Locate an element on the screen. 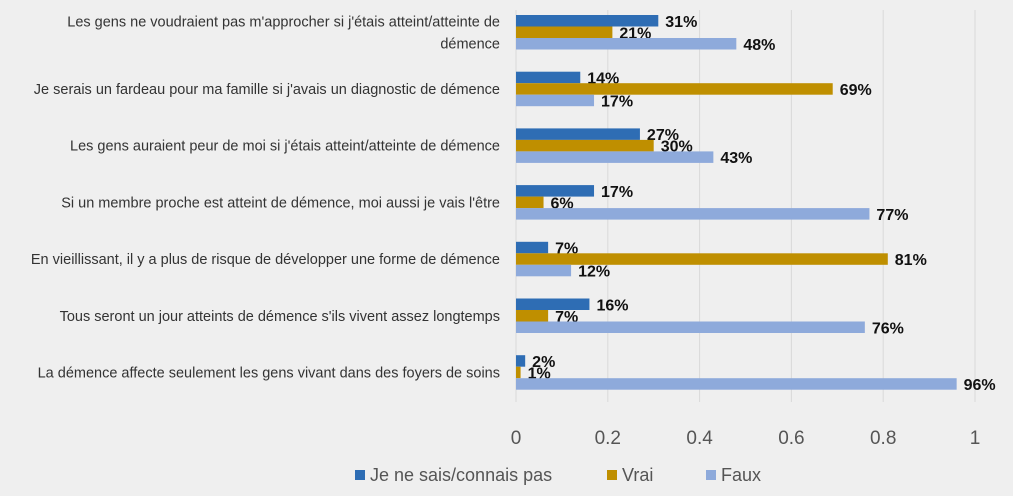  data-label: 43% is located at coordinates (736, 158).